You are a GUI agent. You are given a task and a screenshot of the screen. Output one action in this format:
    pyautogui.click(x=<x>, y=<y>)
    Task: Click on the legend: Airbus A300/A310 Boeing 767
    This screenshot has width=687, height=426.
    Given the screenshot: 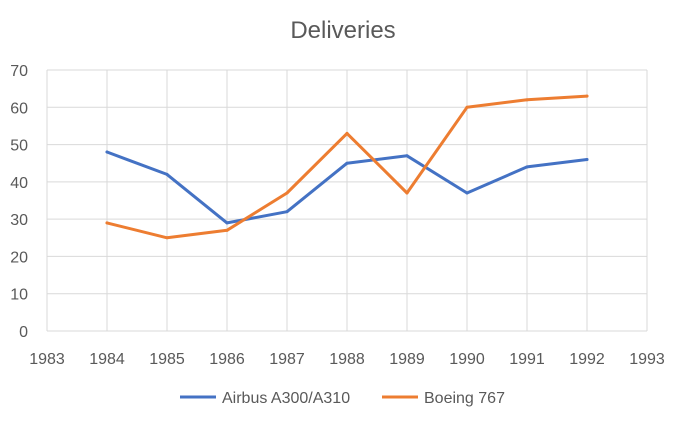 What is the action you would take?
    pyautogui.click(x=342, y=398)
    